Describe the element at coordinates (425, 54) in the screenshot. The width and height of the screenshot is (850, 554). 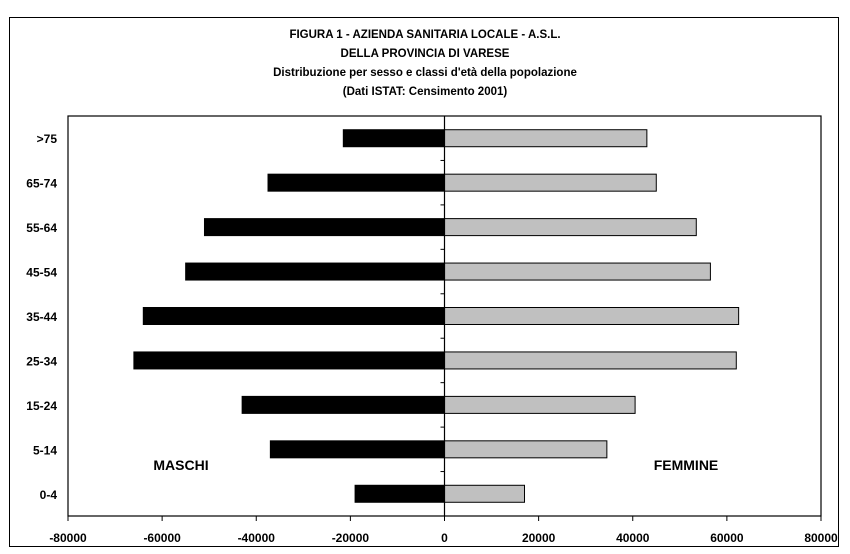
I see `chart-title-line-2: DELLA PROVINCIA DI VARESE` at that location.